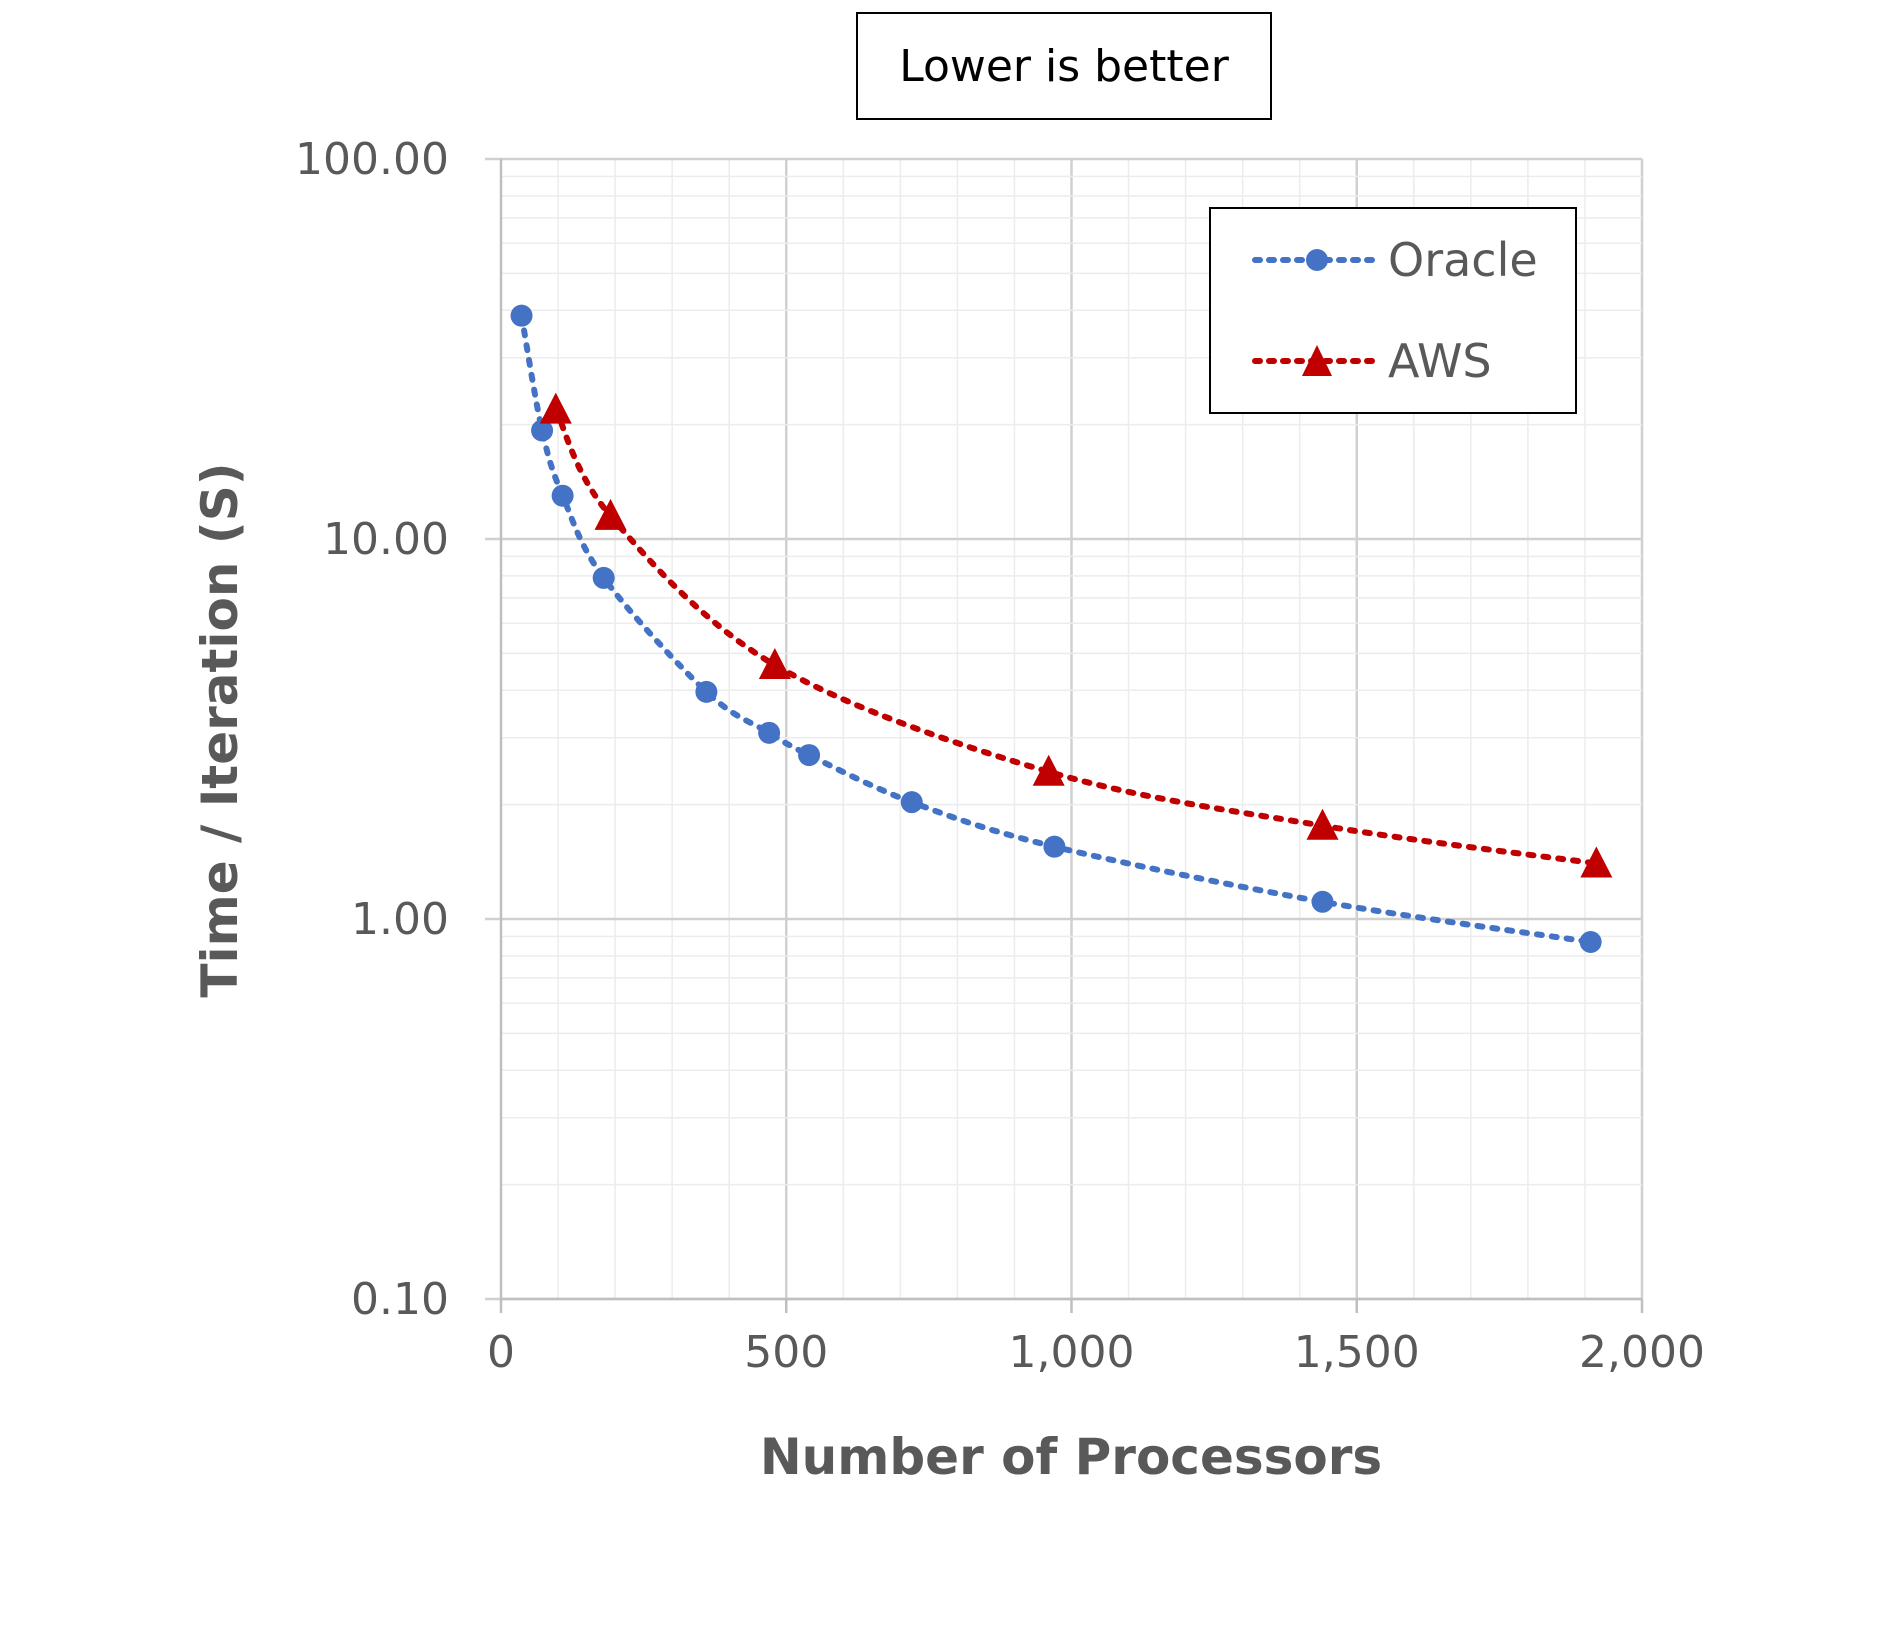  Describe the element at coordinates (1642, 1352) in the screenshot. I see `x-tick-label: 2,000` at that location.